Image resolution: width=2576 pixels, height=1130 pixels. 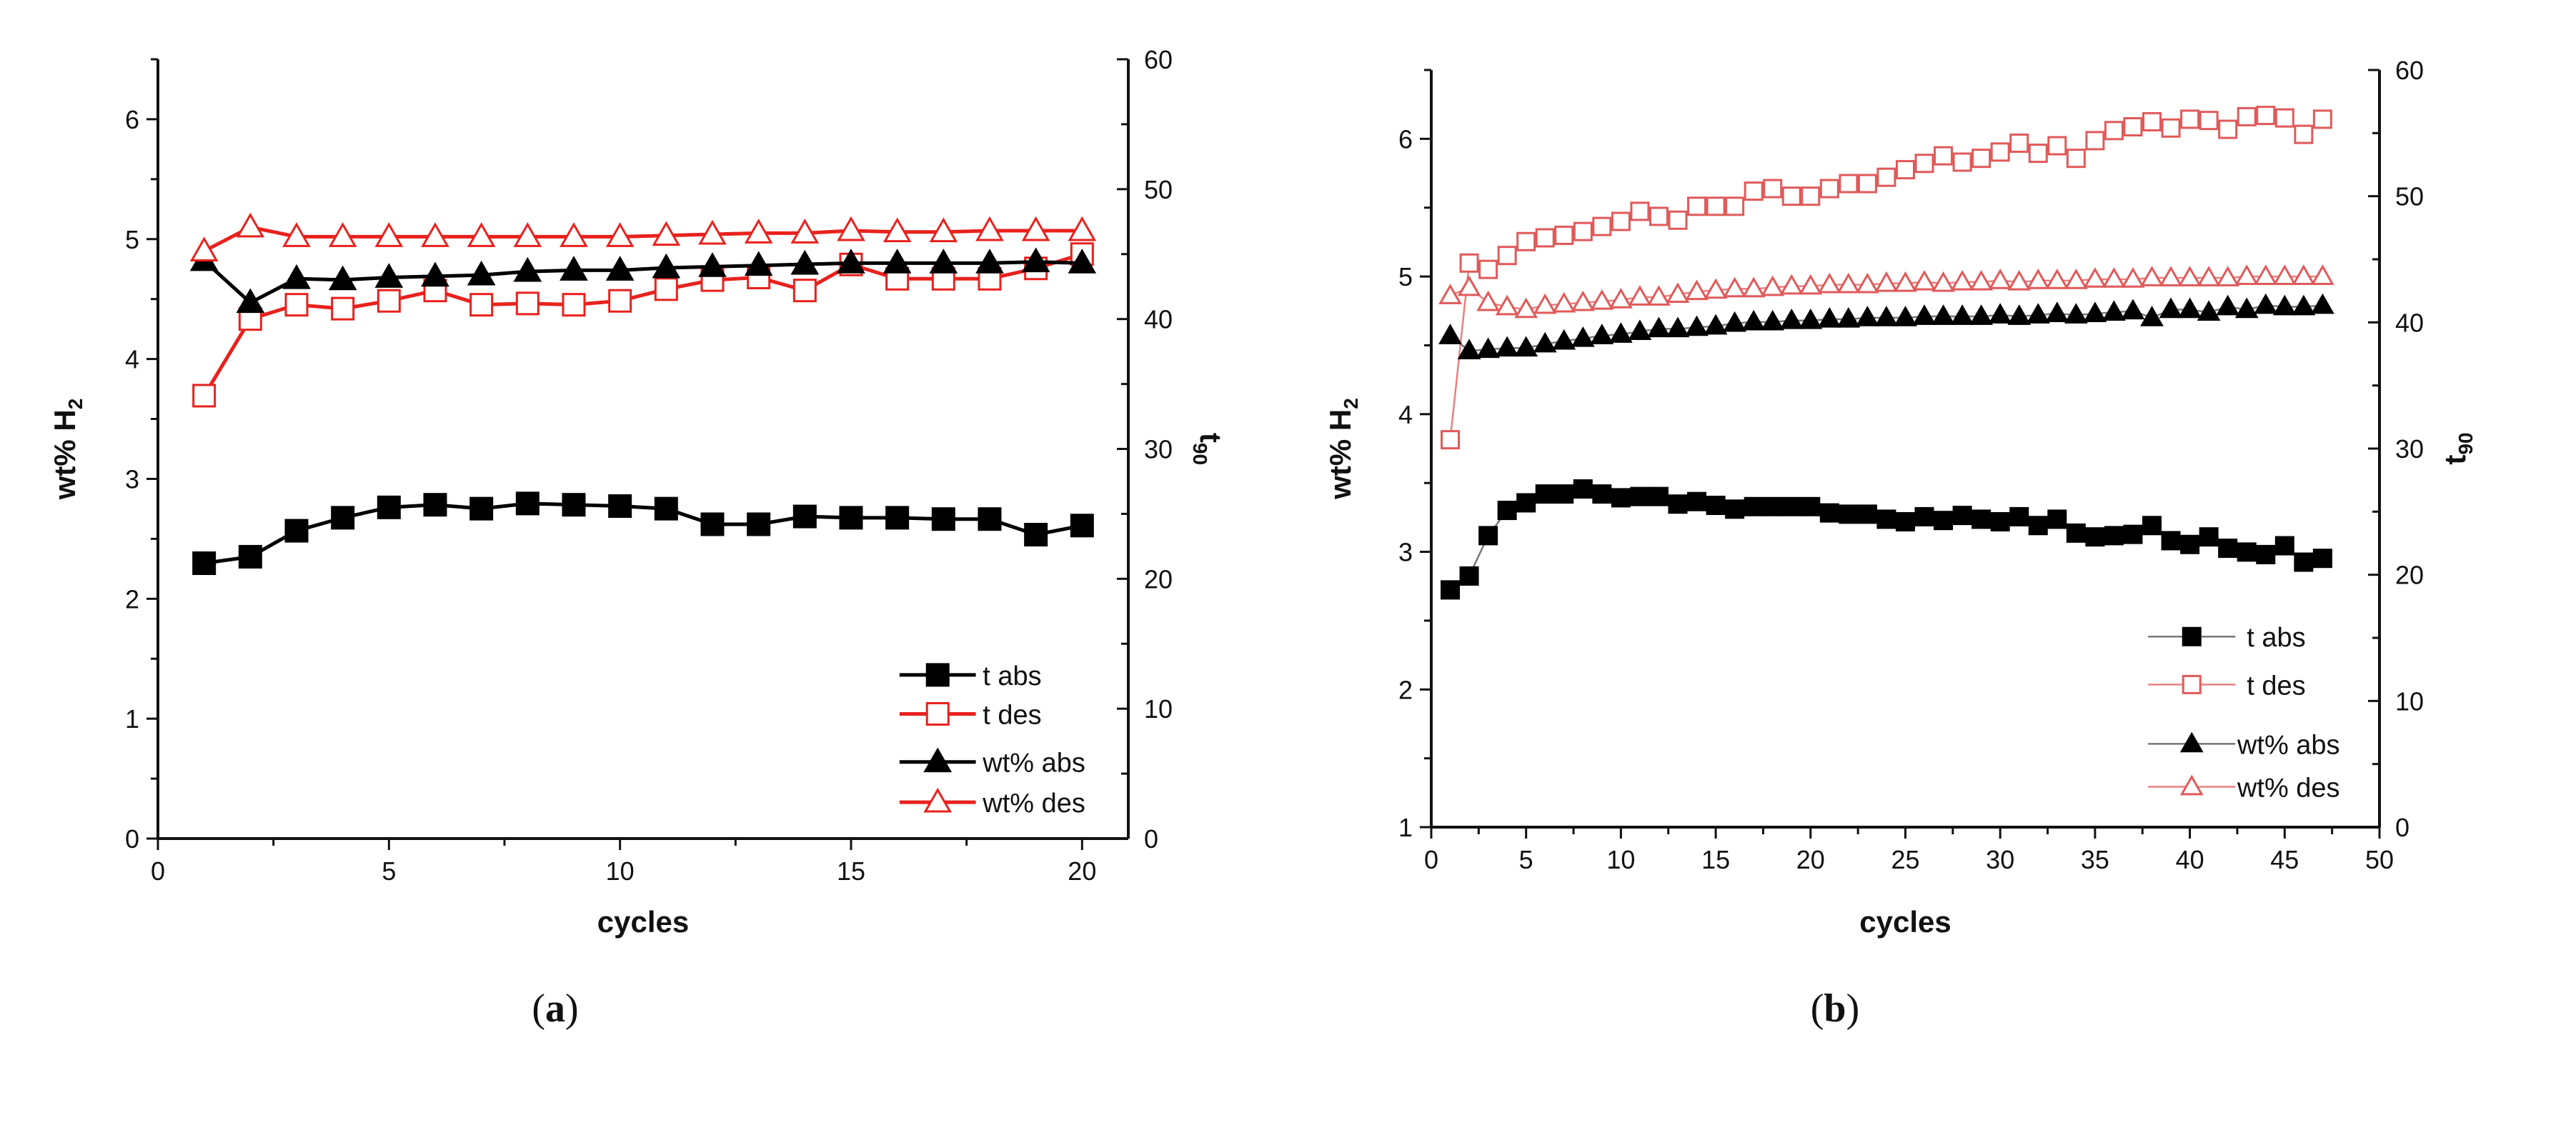 I want to click on y2-tick-label: 50, so click(x=2409, y=196).